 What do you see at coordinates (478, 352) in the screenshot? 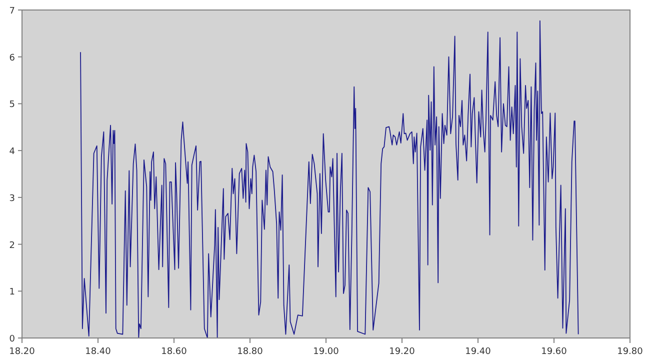
I see `x-tick-label: 19.40` at bounding box center [478, 352].